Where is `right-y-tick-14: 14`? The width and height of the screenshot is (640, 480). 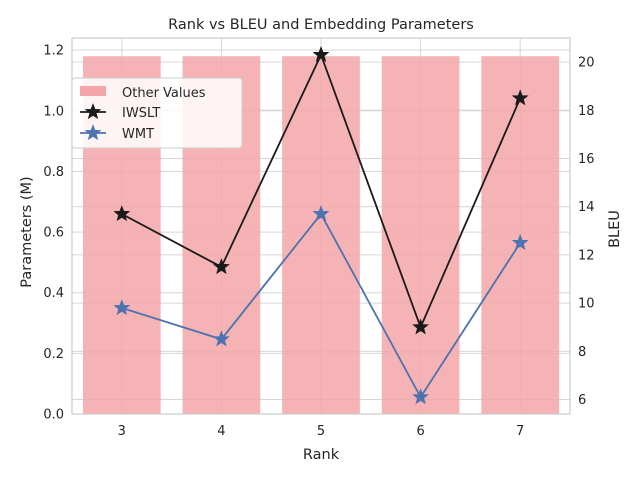
right-y-tick-14: 14 is located at coordinates (586, 207).